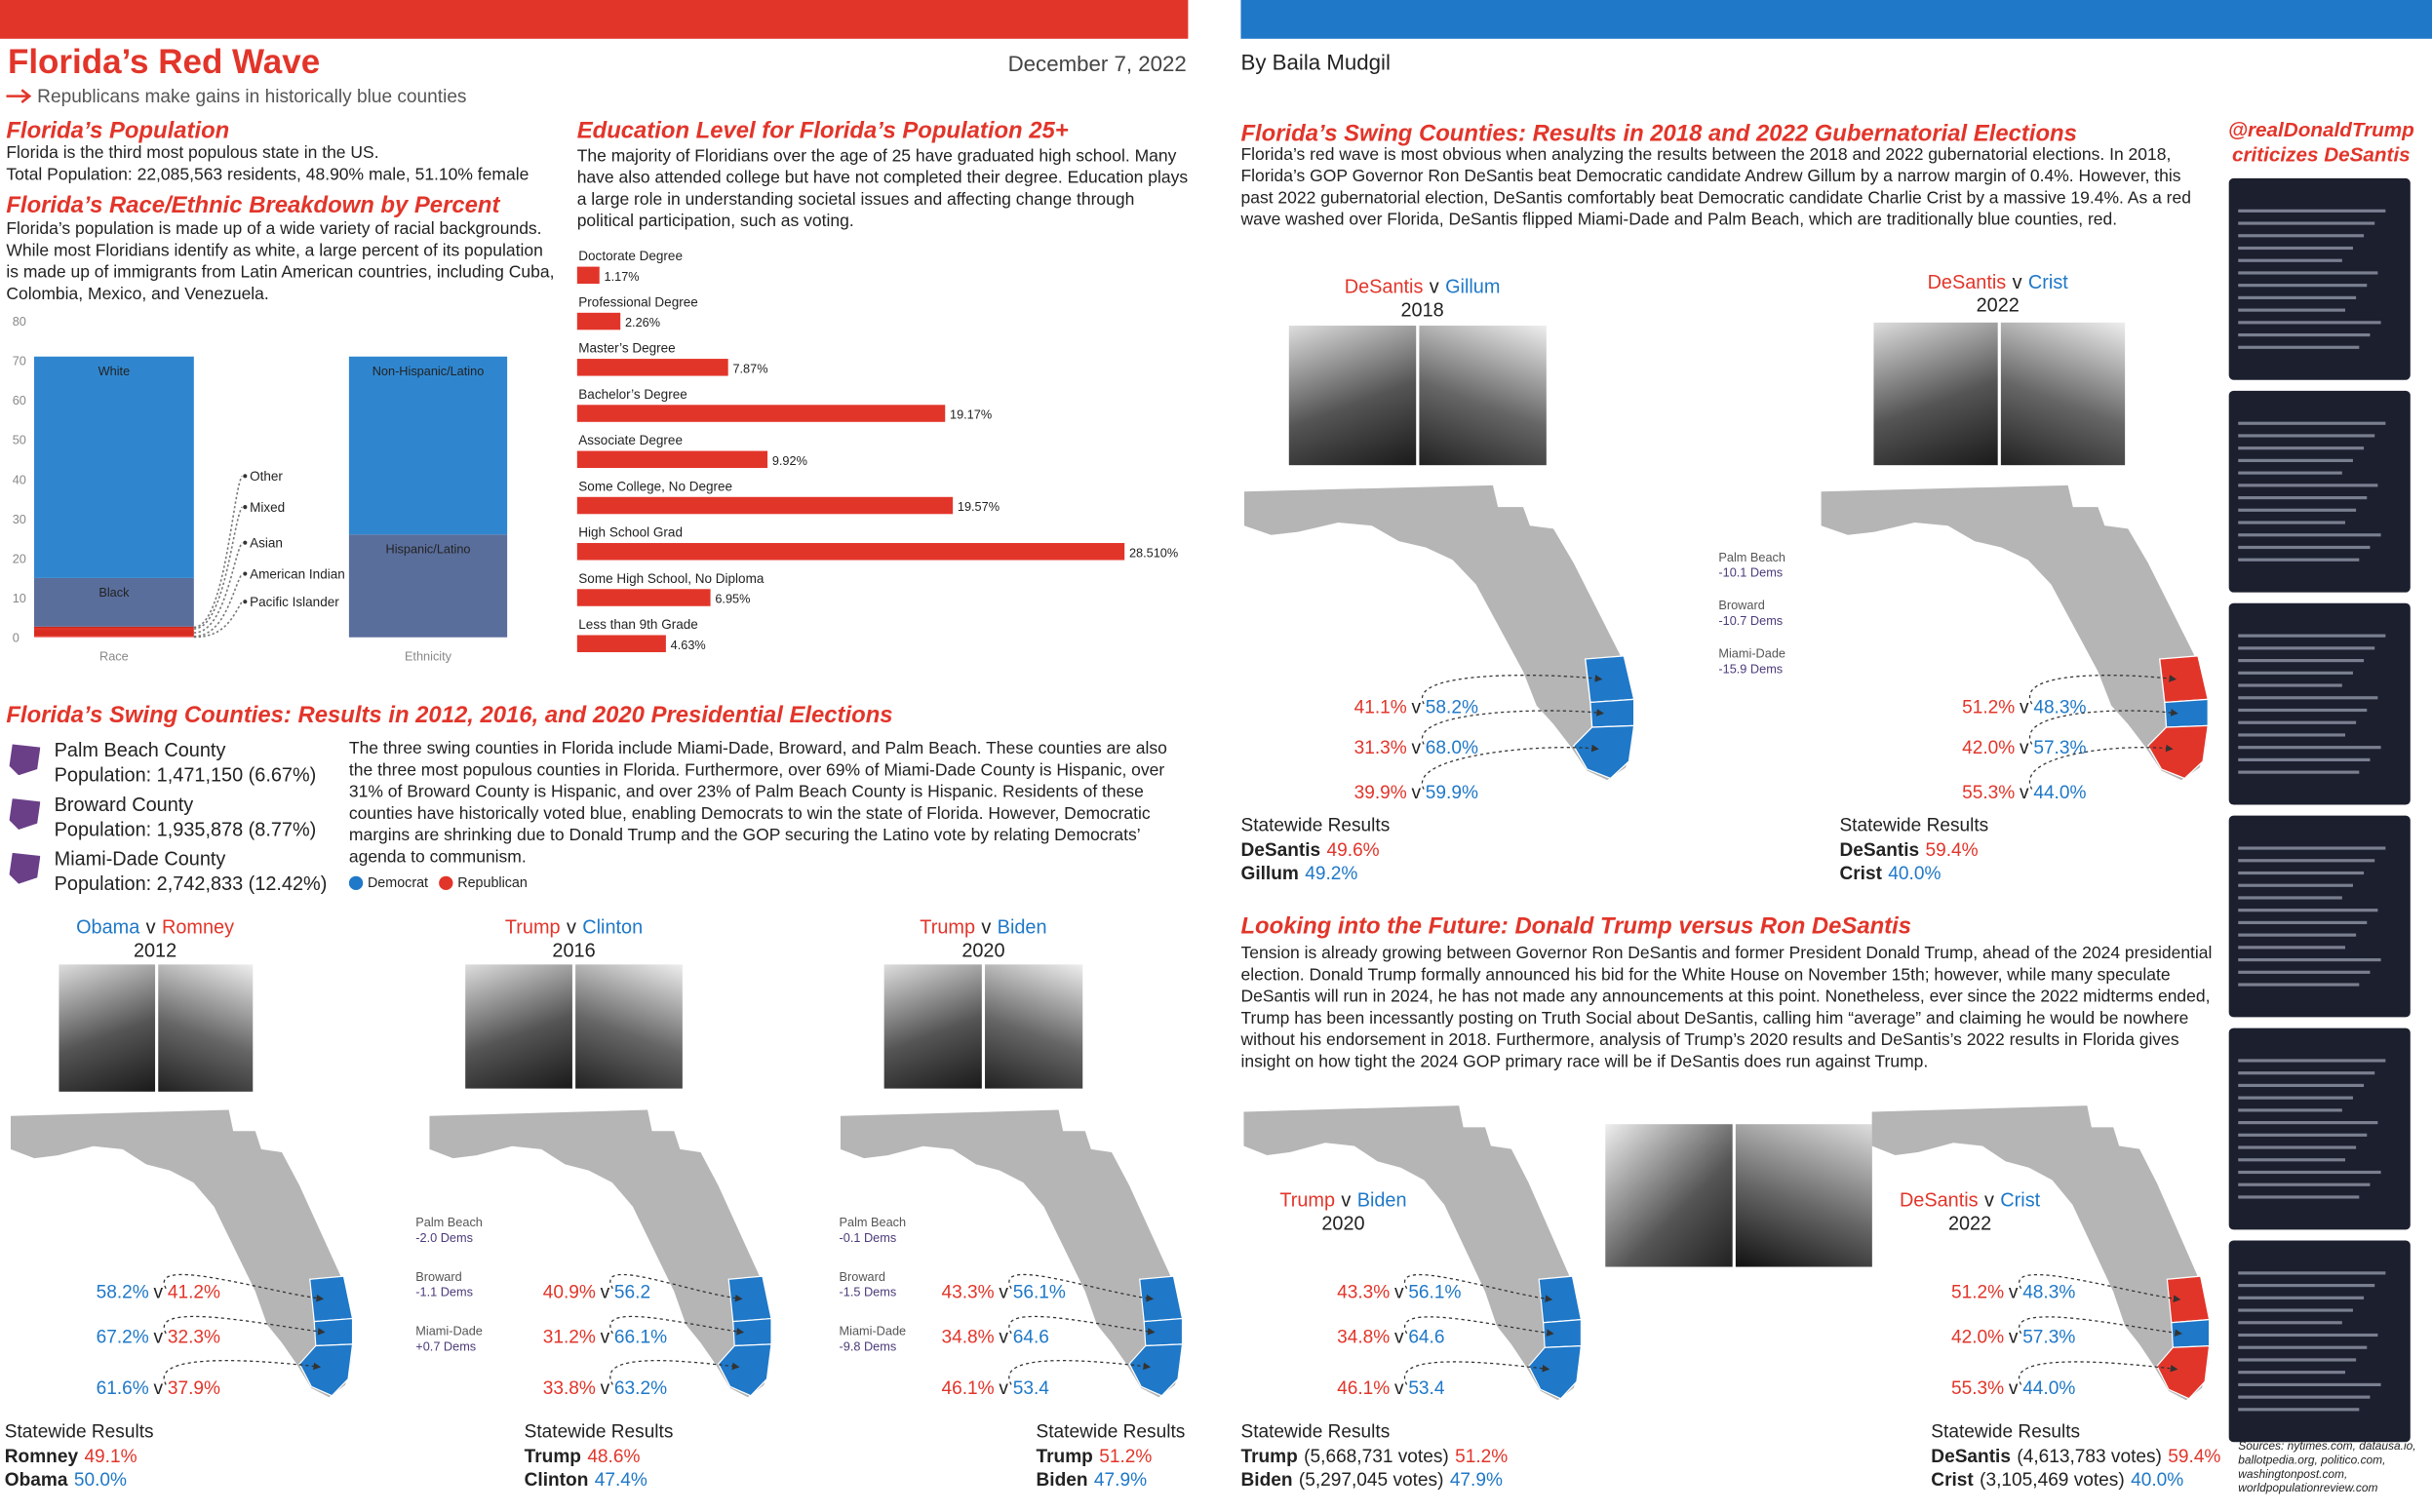 This screenshot has height=1512, width=2432. I want to click on category-label: Doctorate Degree, so click(630, 256).